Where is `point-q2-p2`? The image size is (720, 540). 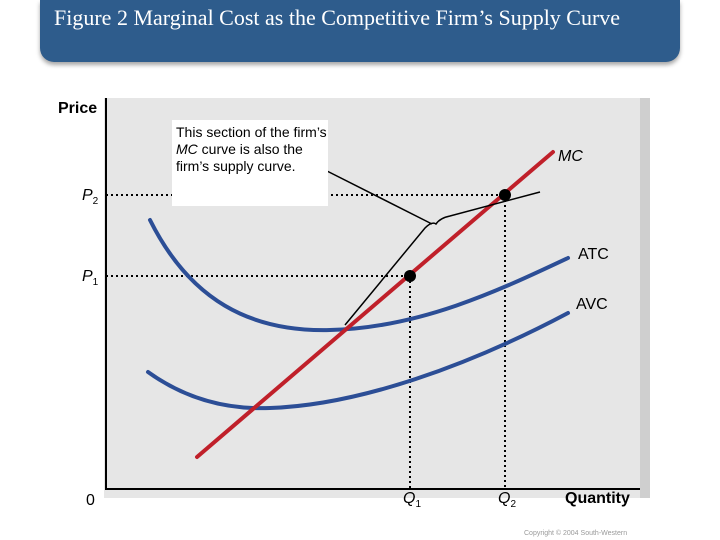
point-q2-p2 is located at coordinates (505, 195).